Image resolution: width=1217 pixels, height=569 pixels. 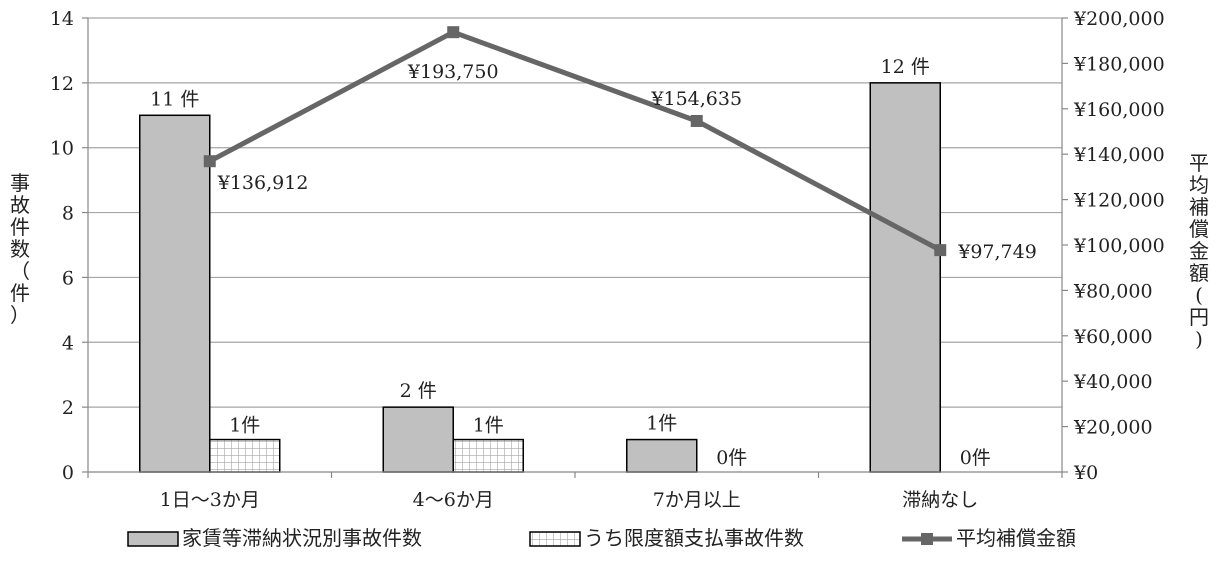 I want to click on line-average-compensation-label: ¥193,750, so click(x=453, y=72).